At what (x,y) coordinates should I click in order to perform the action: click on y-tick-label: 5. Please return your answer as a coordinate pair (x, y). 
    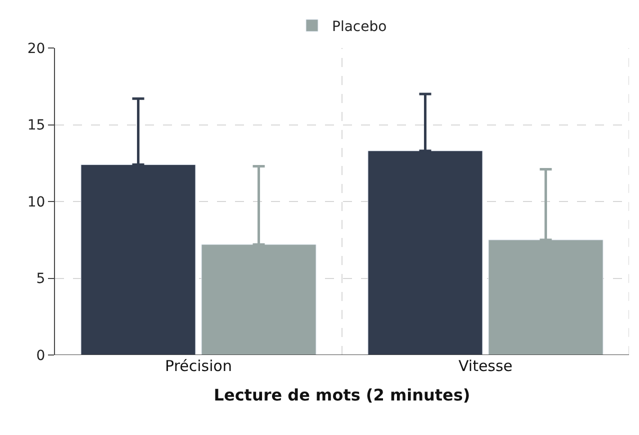
    Looking at the image, I should click on (41, 279).